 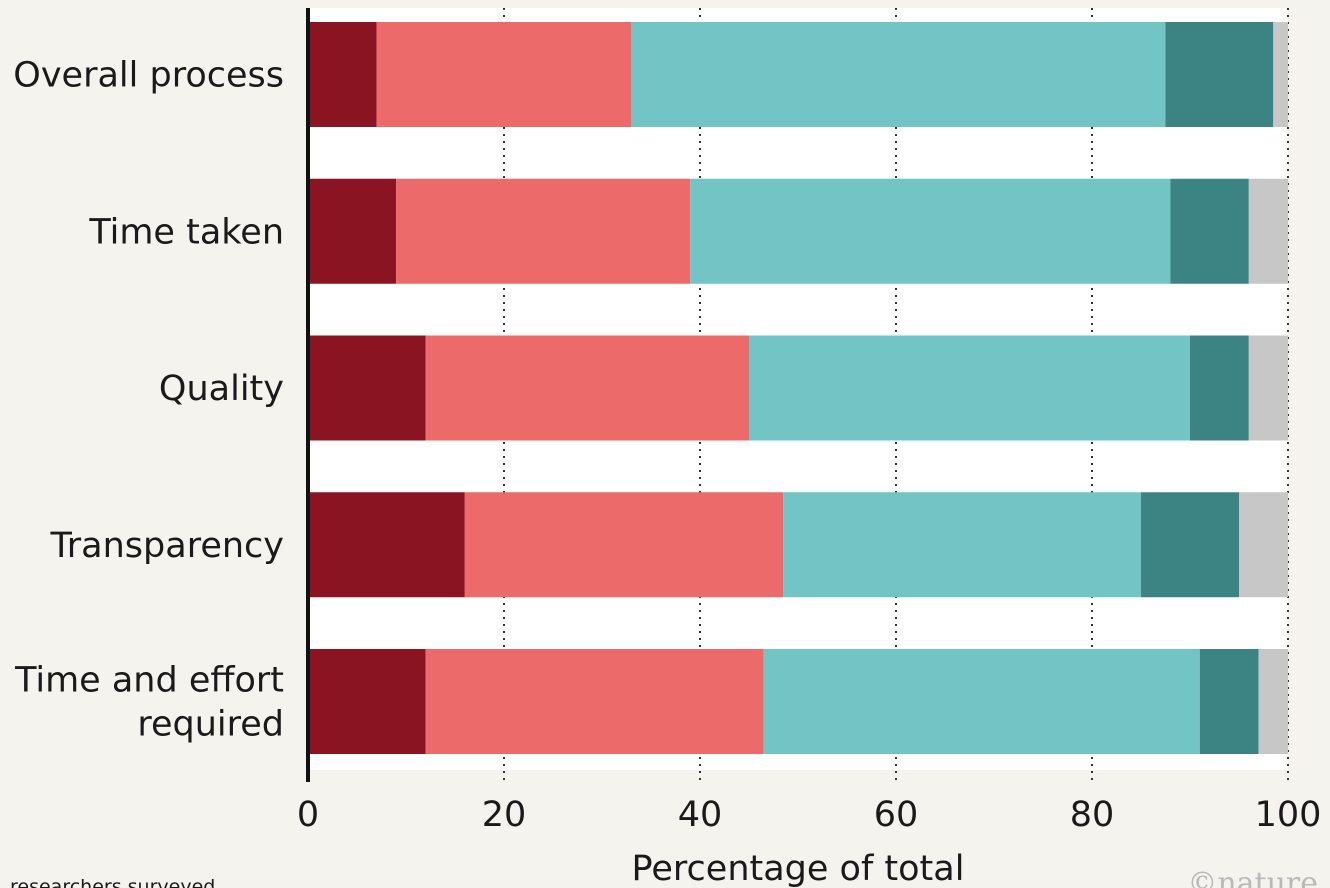 What do you see at coordinates (149, 681) in the screenshot?
I see `category-label-line: Time and effort` at bounding box center [149, 681].